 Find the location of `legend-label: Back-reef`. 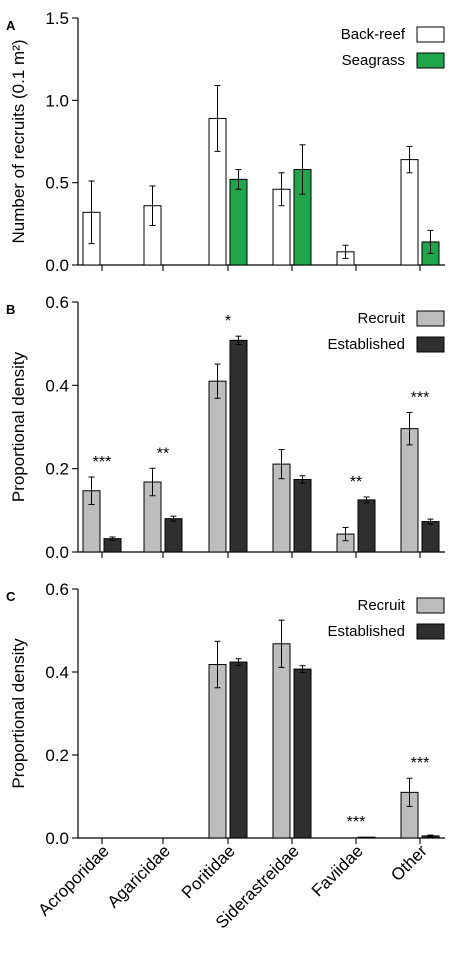

legend-label: Back-reef is located at coordinates (373, 34).